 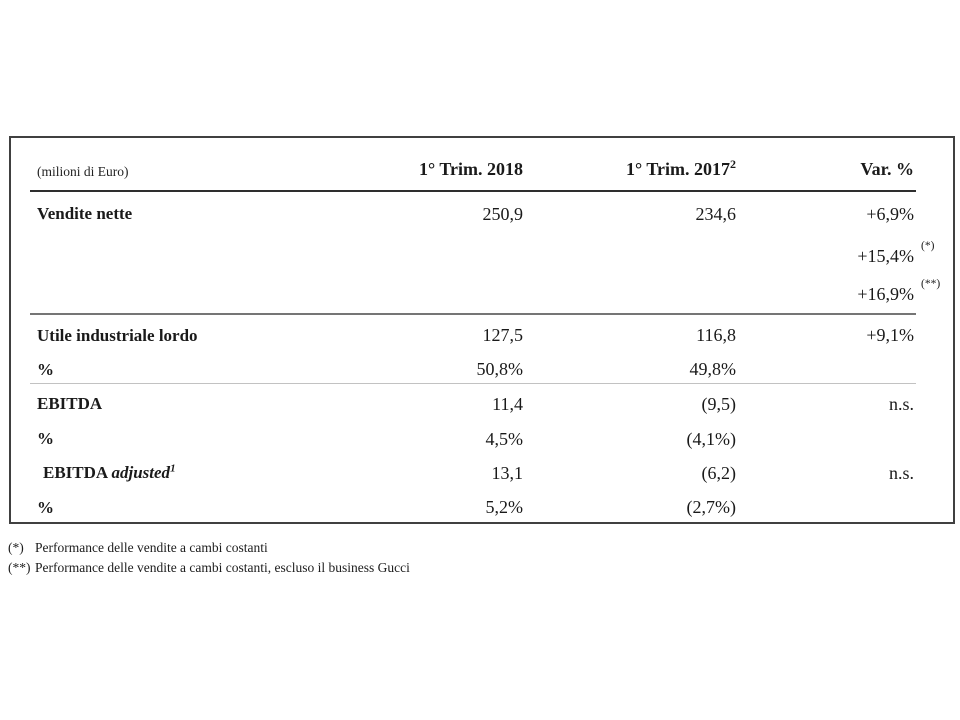 What do you see at coordinates (890, 335) in the screenshot?
I see `var-value: +9,1%` at bounding box center [890, 335].